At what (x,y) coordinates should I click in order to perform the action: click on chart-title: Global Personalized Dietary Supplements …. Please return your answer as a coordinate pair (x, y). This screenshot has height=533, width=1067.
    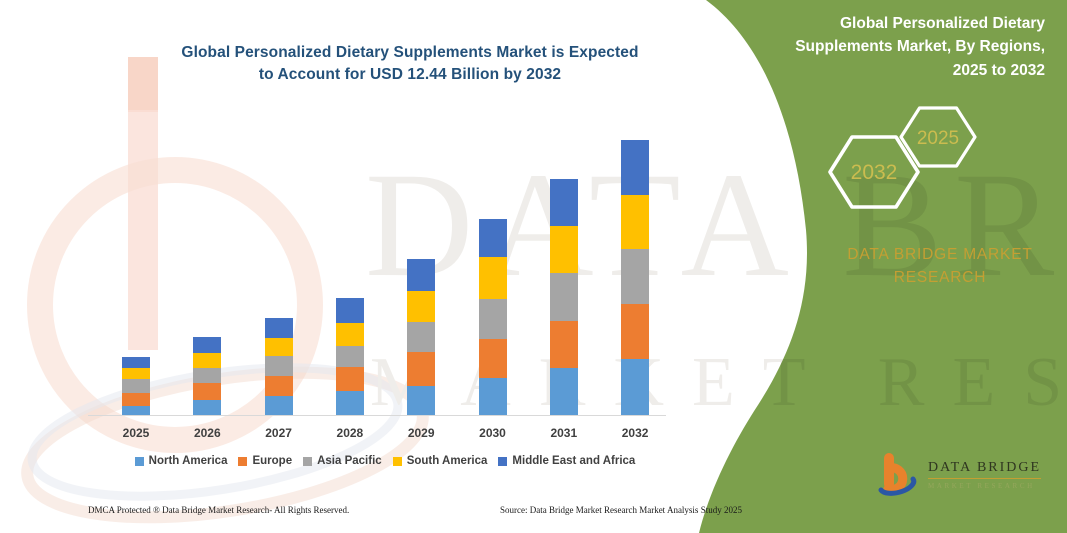
    Looking at the image, I should click on (410, 63).